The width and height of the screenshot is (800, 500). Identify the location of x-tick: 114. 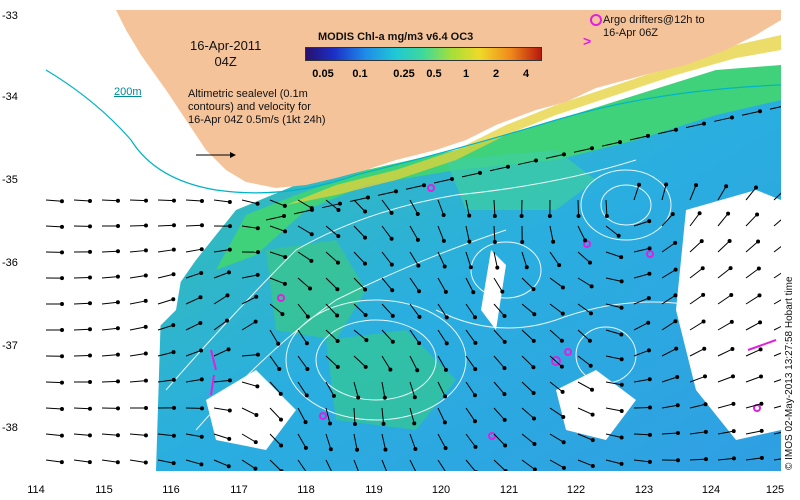
(36, 490).